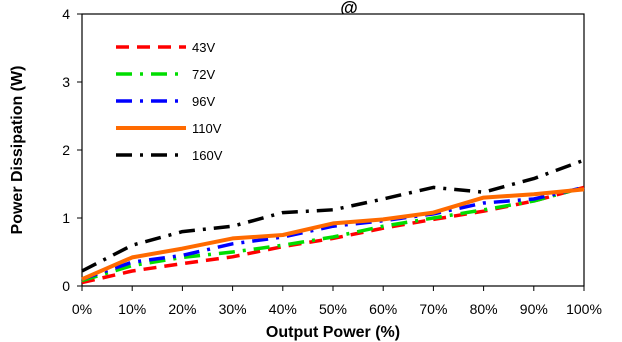 Image resolution: width=622 pixels, height=342 pixels. I want to click on legend-label: 96V, so click(203, 101).